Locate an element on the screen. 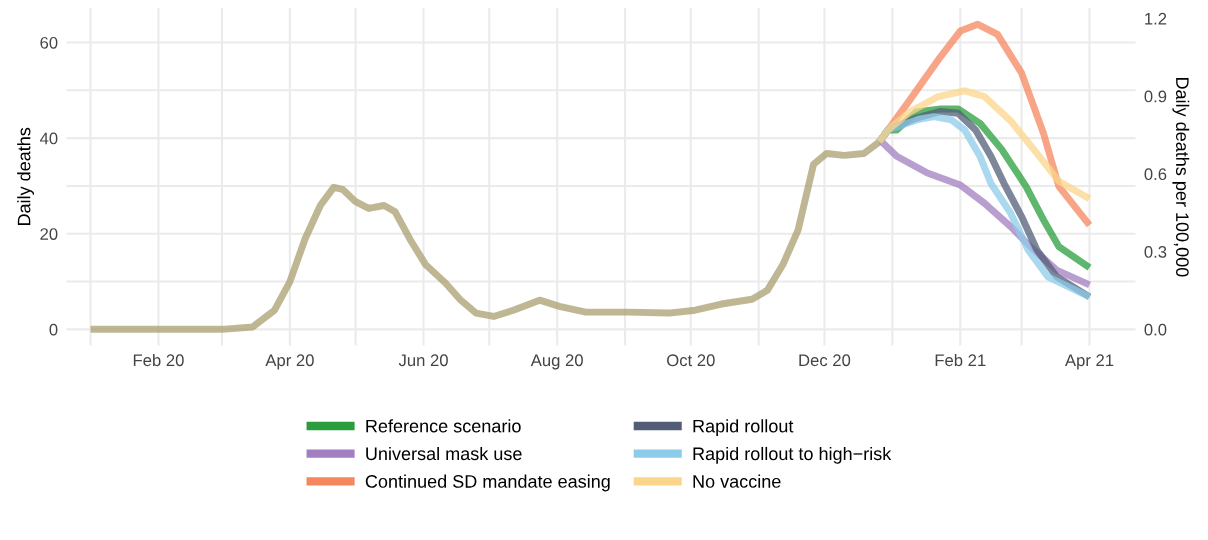 This screenshot has height=540, width=1208. y2-tick-label: 0.3 is located at coordinates (1155, 252).